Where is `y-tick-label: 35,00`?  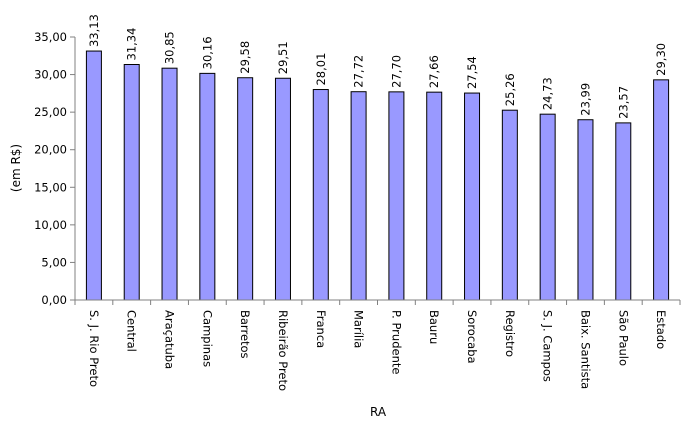
y-tick-label: 35,00 is located at coordinates (50, 37).